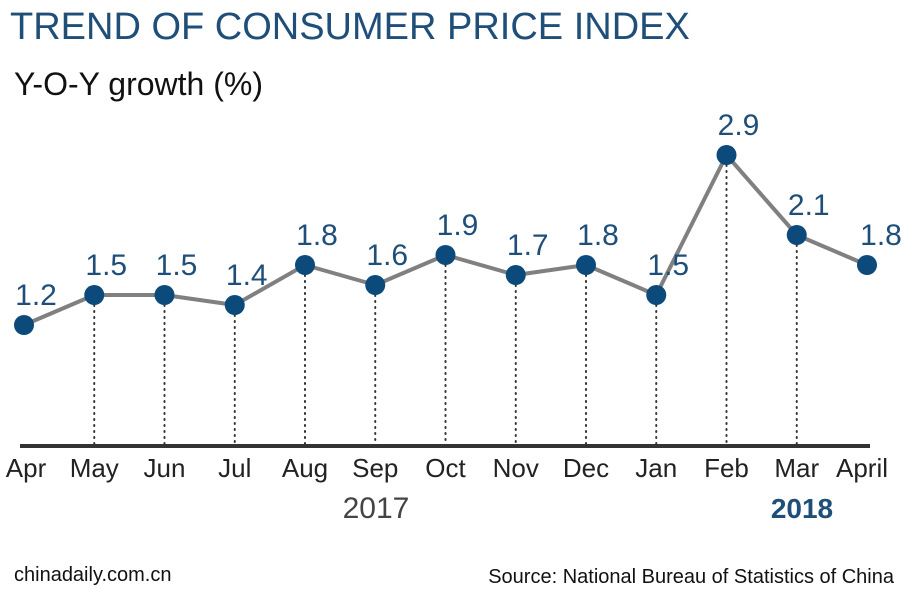  What do you see at coordinates (586, 468) in the screenshot?
I see `tick-label-dec: Dec` at bounding box center [586, 468].